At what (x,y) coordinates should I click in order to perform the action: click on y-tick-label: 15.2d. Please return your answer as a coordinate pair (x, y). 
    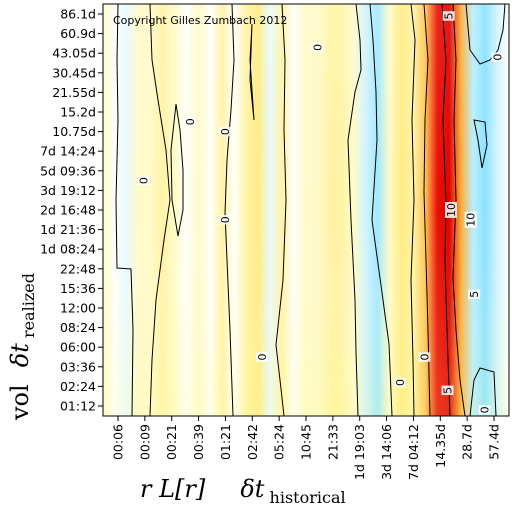
    Looking at the image, I should click on (78, 112).